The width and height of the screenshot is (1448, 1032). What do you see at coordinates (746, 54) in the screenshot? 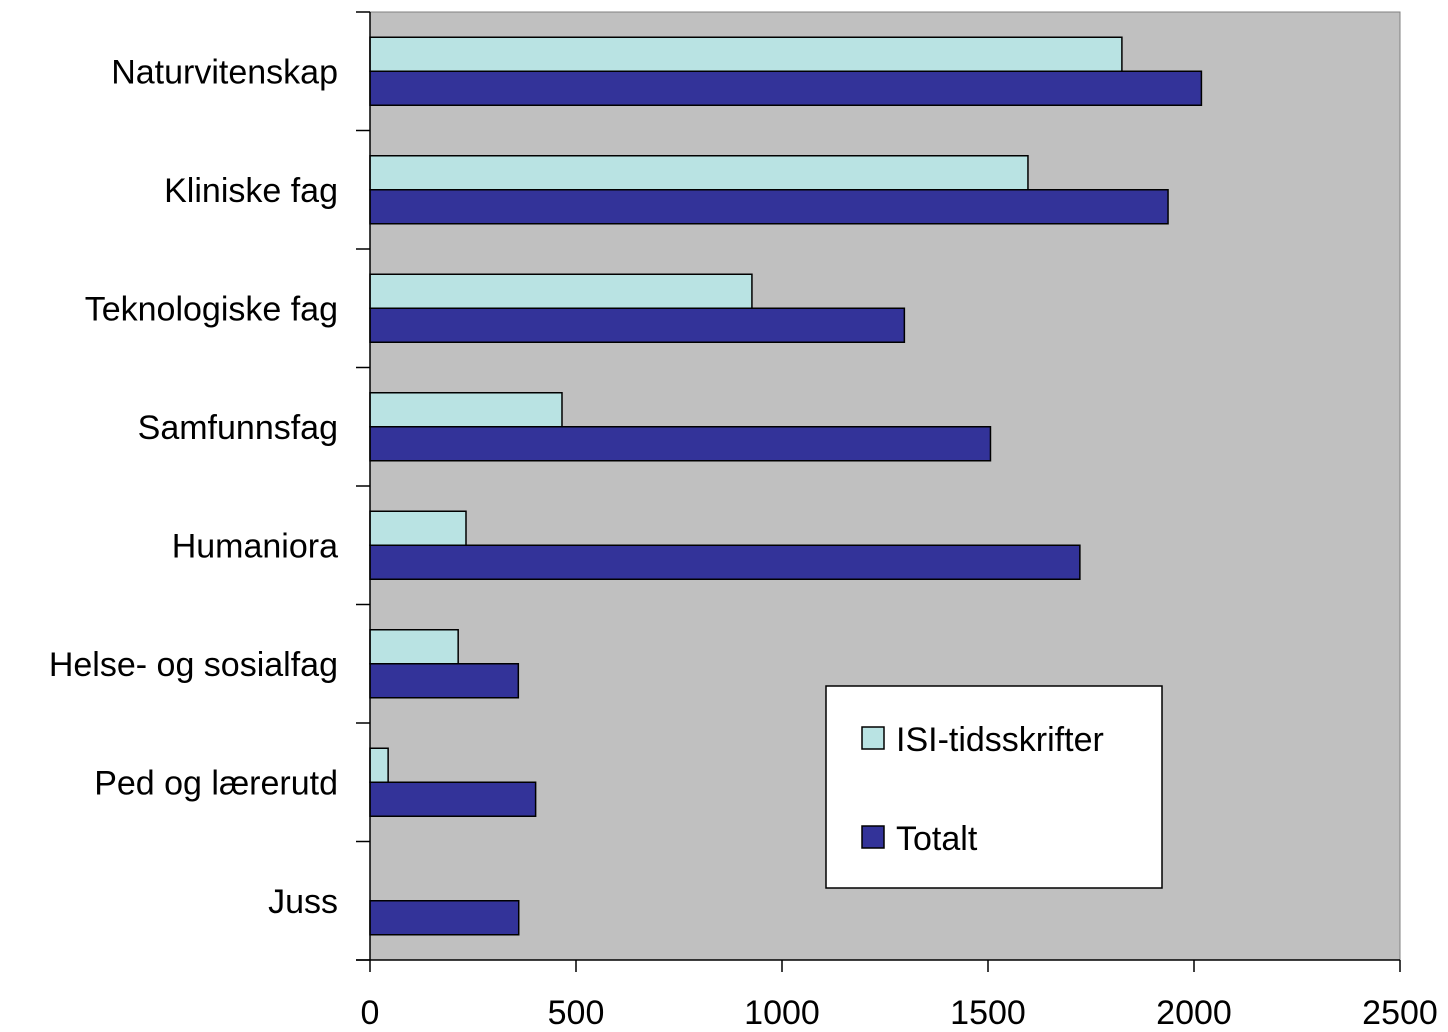
I see `bar-isi-tidsskrifter-naturvitenskap` at bounding box center [746, 54].